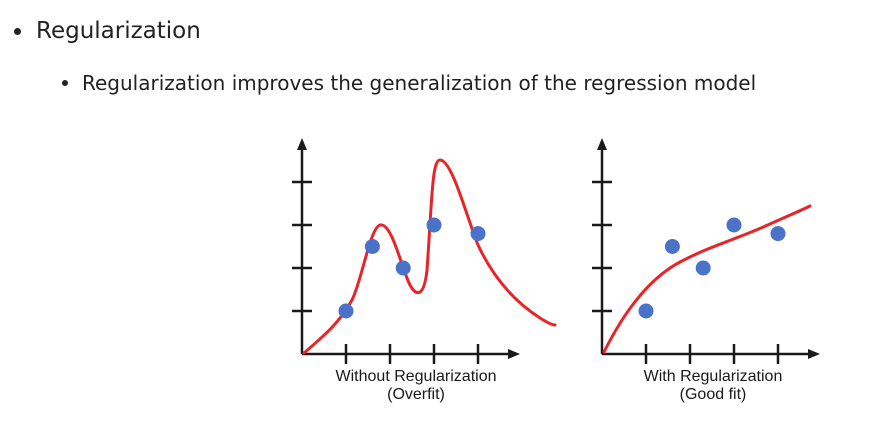 Image resolution: width=886 pixels, height=441 pixels. Describe the element at coordinates (712, 268) in the screenshot. I see `goodfit-points` at that location.